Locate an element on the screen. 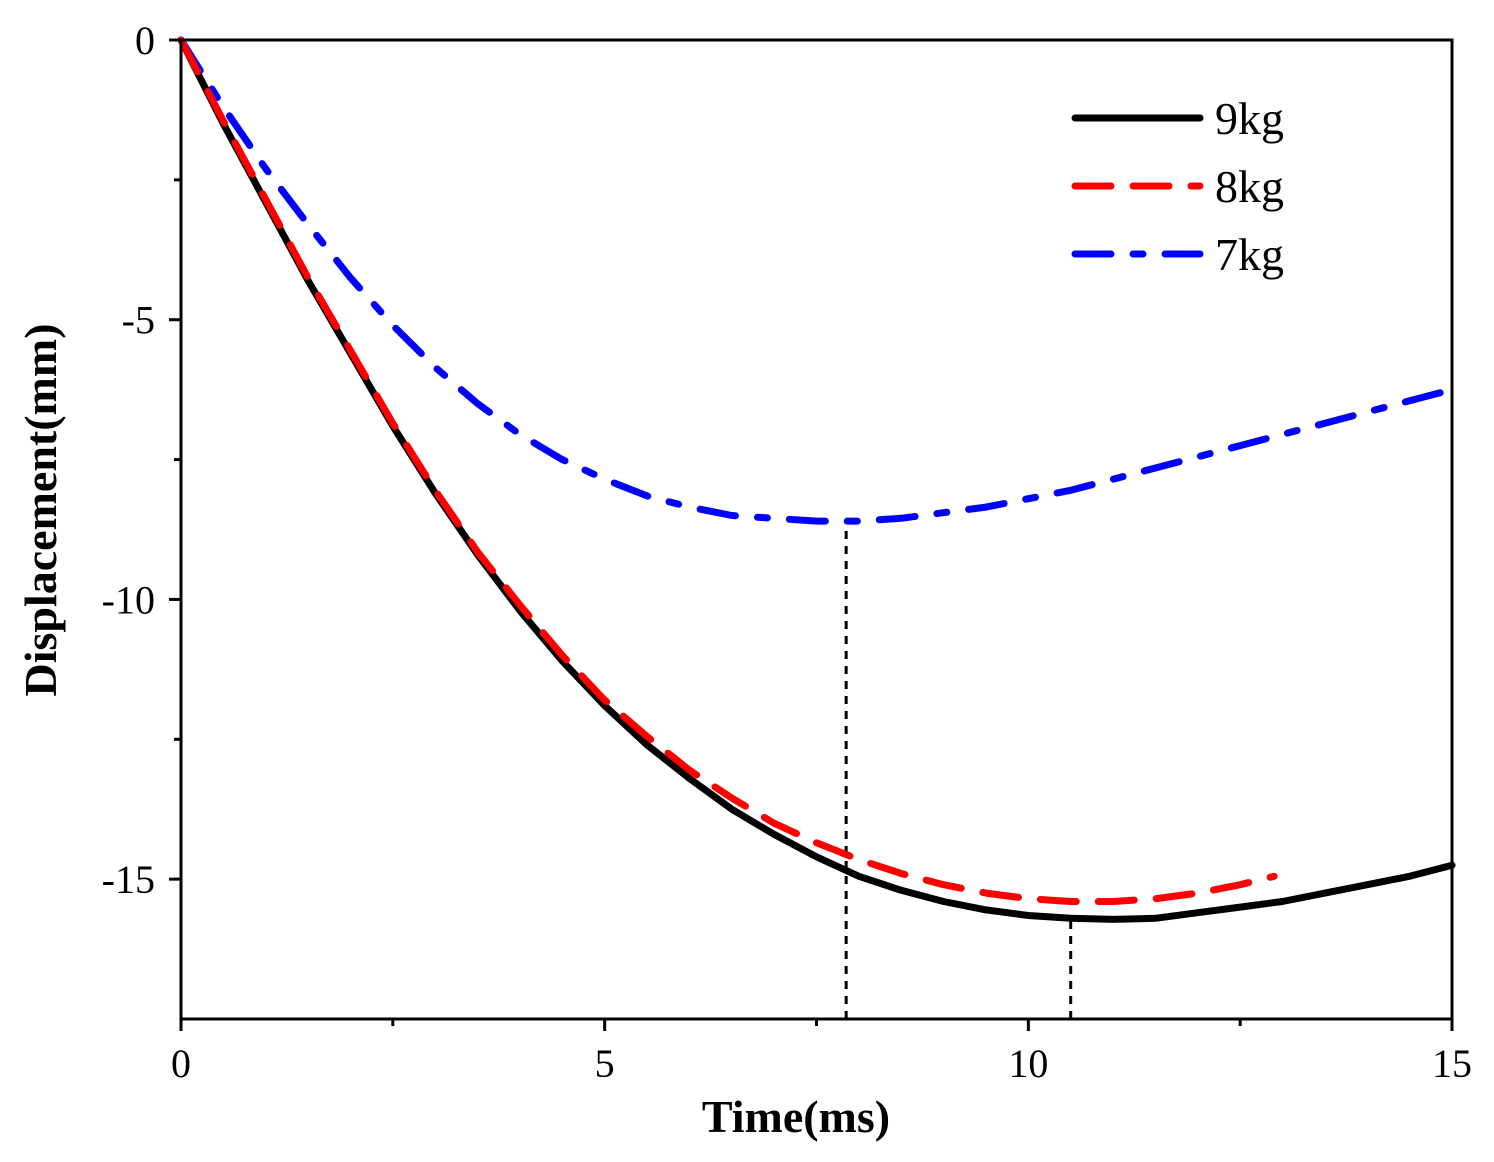 The width and height of the screenshot is (1494, 1162). legend-label-9kg: 9kg is located at coordinates (1249, 118).